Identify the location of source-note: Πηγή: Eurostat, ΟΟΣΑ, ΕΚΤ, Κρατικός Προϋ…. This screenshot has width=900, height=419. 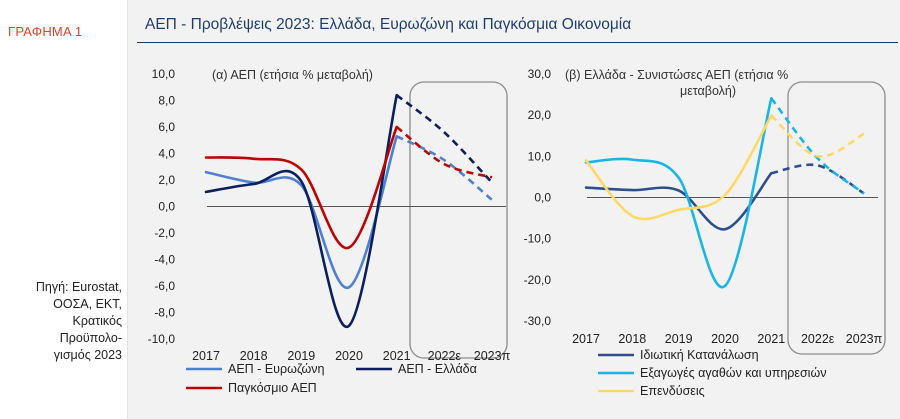
(61, 321).